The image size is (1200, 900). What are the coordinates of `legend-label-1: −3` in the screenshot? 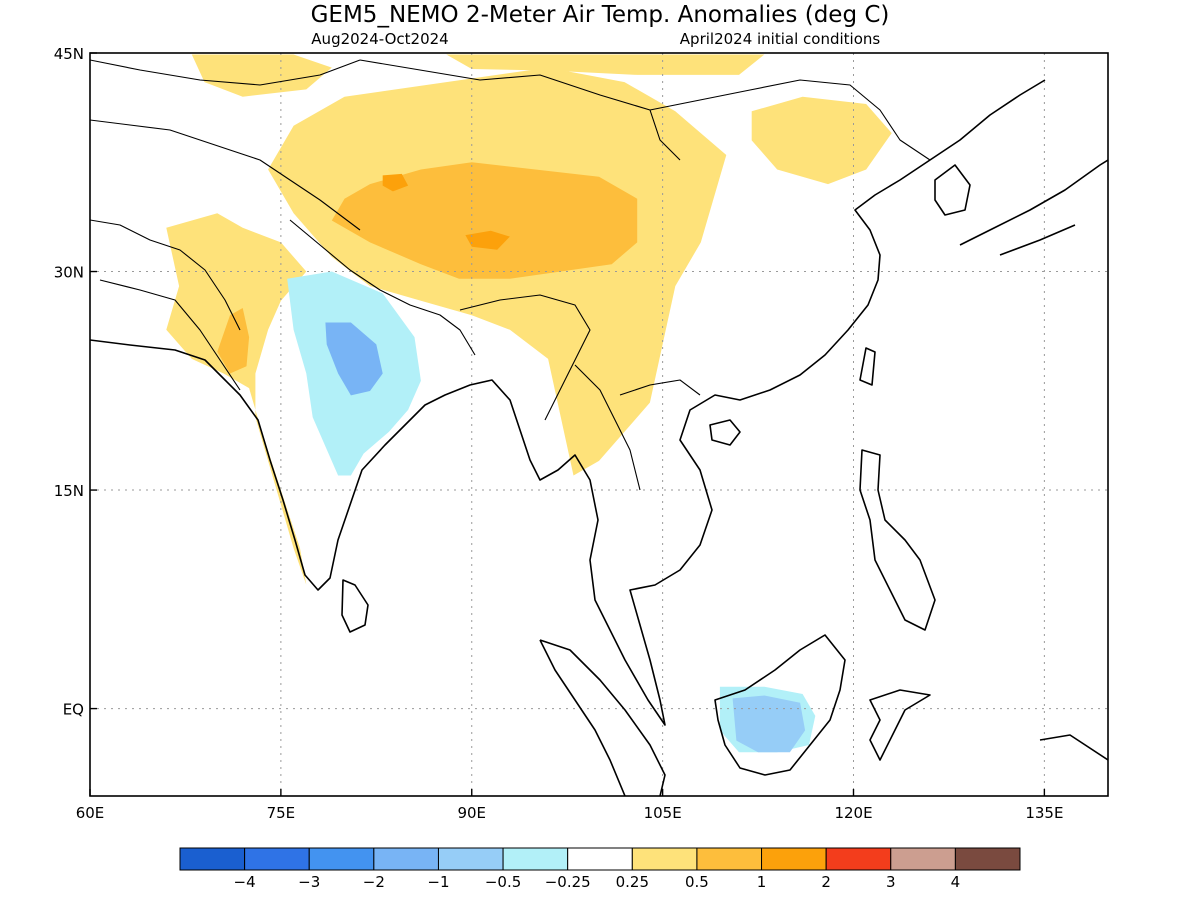 It's located at (309, 882).